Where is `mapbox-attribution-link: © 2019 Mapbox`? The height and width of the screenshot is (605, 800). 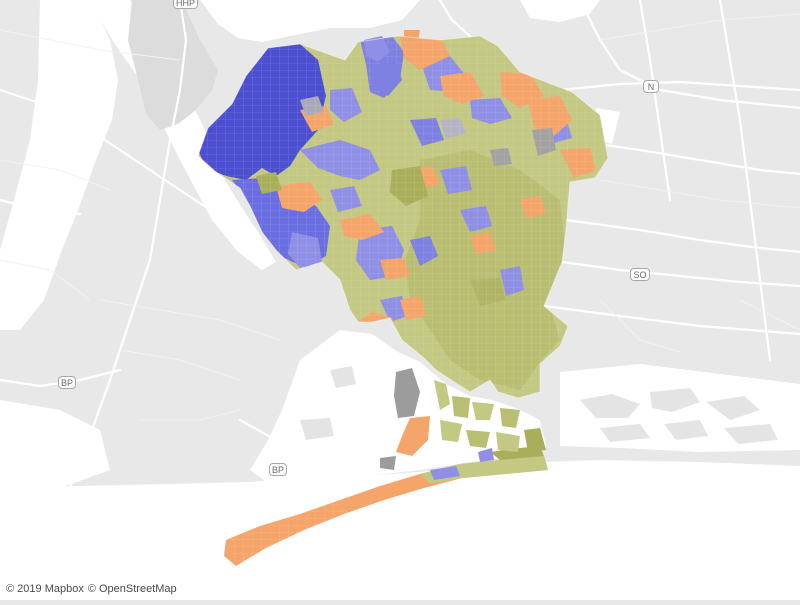
mapbox-attribution-link: © 2019 Mapbox is located at coordinates (45, 589).